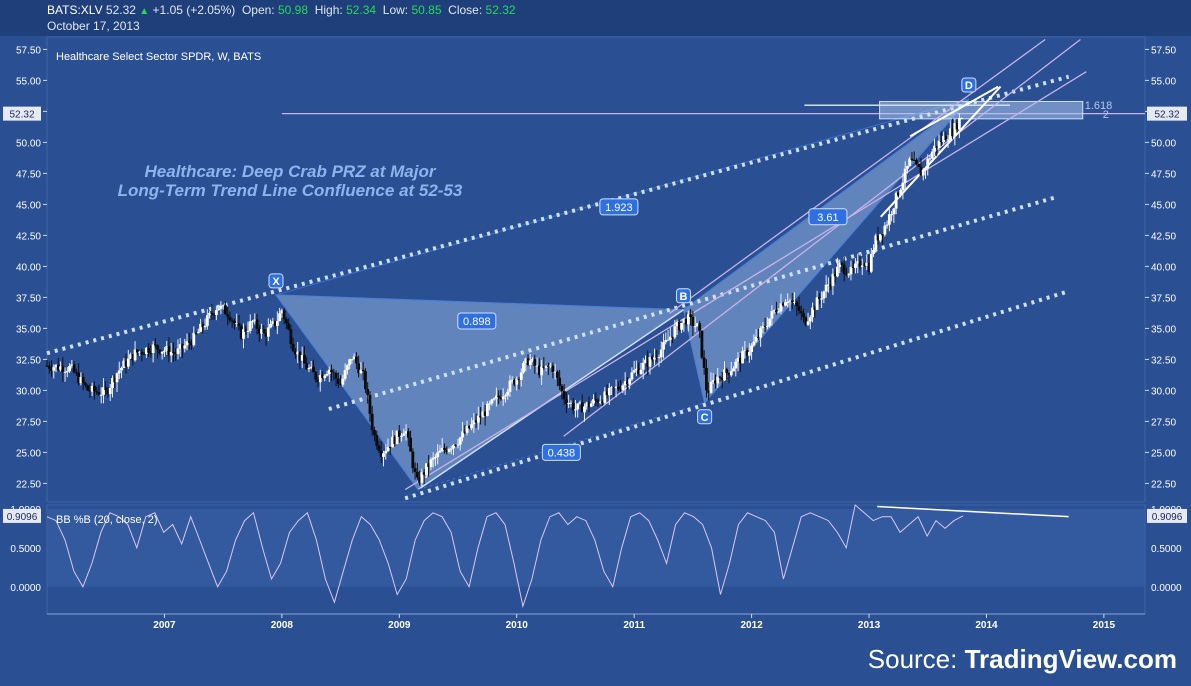  What do you see at coordinates (1166, 115) in the screenshot?
I see `last-price-label-right: 52.32` at bounding box center [1166, 115].